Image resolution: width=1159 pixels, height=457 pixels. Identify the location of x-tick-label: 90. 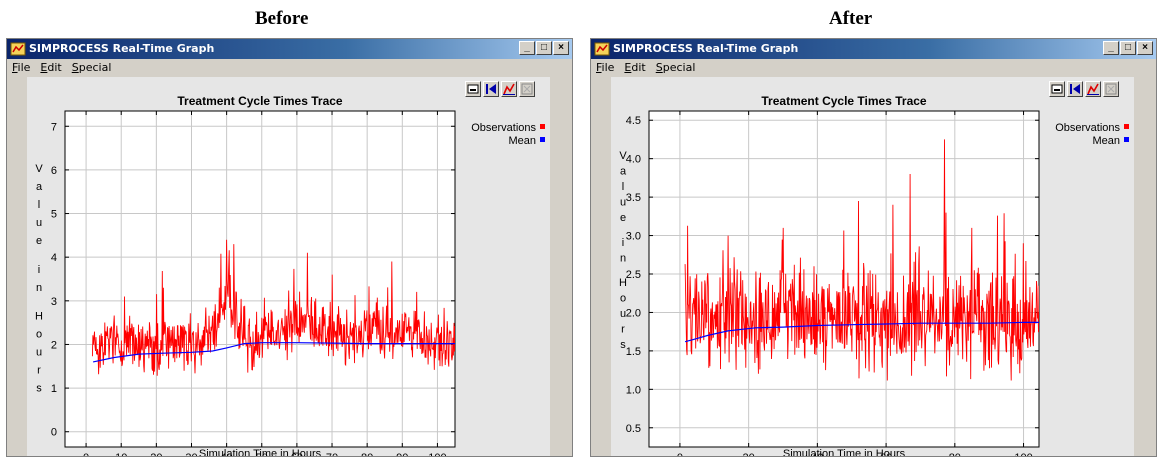
(402, 454).